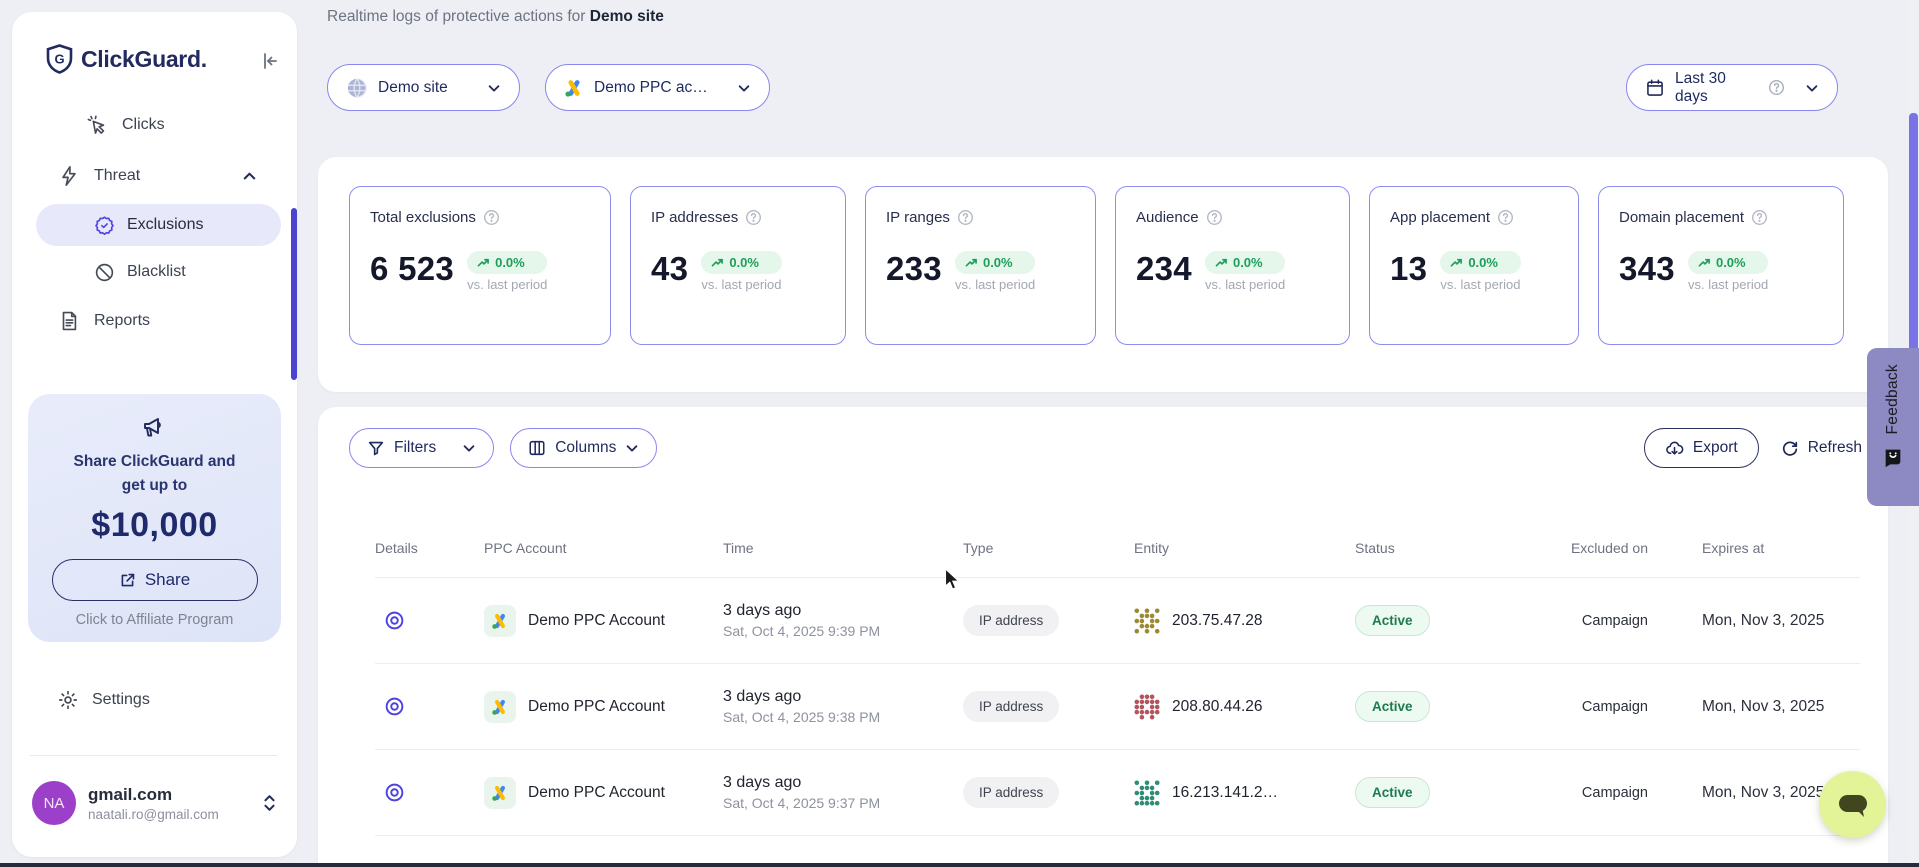  I want to click on date-range-dropdown: Last 30 days, so click(1732, 87).